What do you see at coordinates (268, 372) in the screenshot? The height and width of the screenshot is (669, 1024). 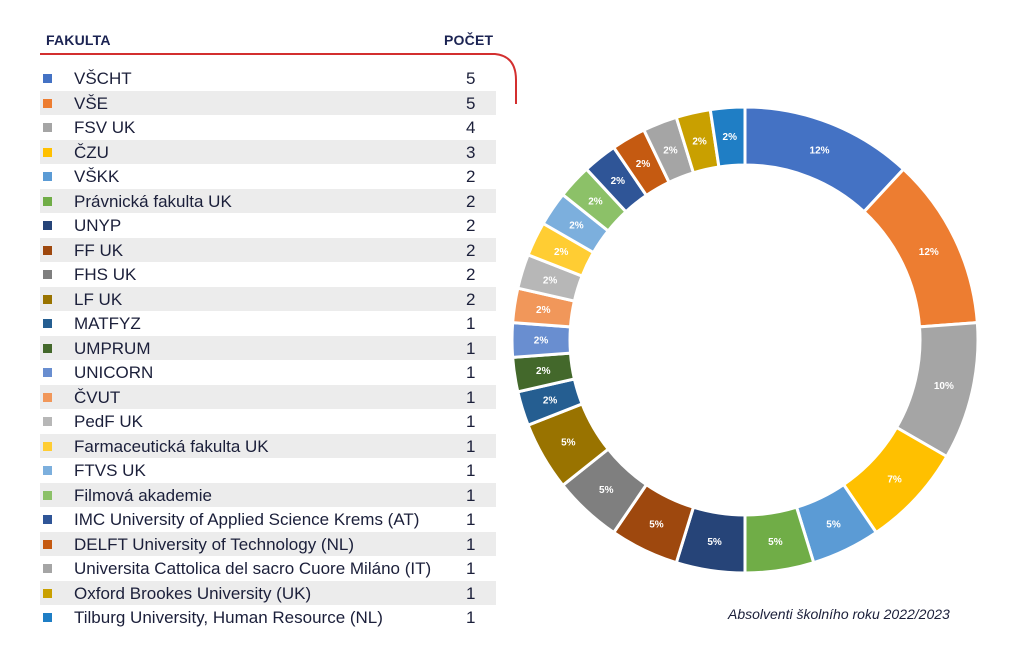 I see `table-row: UNICORN 1` at bounding box center [268, 372].